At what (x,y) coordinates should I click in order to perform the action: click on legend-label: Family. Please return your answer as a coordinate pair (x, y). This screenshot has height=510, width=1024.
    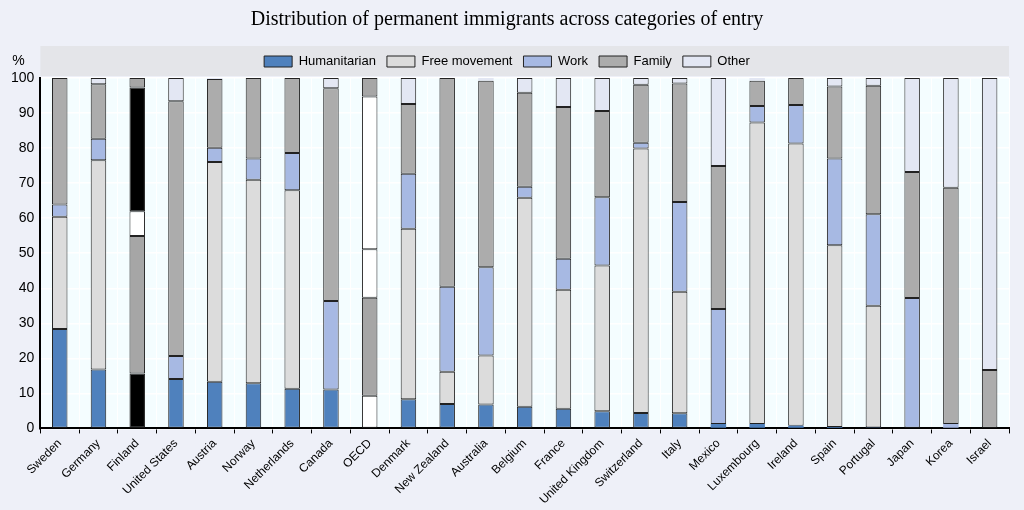
    Looking at the image, I should click on (653, 61).